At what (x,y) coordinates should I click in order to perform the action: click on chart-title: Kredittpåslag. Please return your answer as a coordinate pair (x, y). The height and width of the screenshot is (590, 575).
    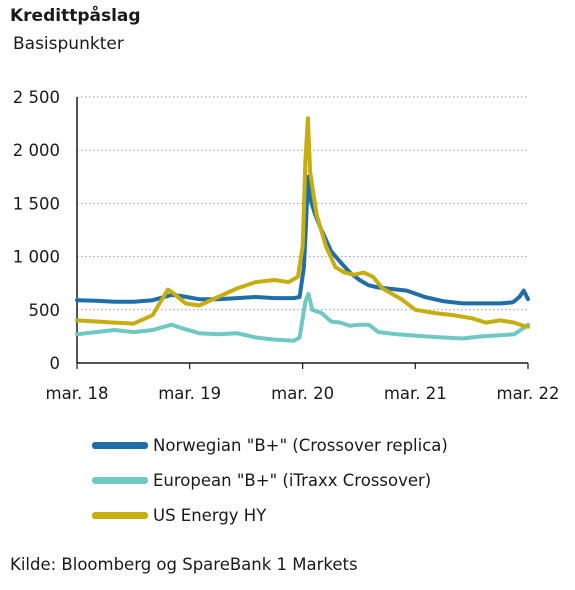
    Looking at the image, I should click on (75, 16).